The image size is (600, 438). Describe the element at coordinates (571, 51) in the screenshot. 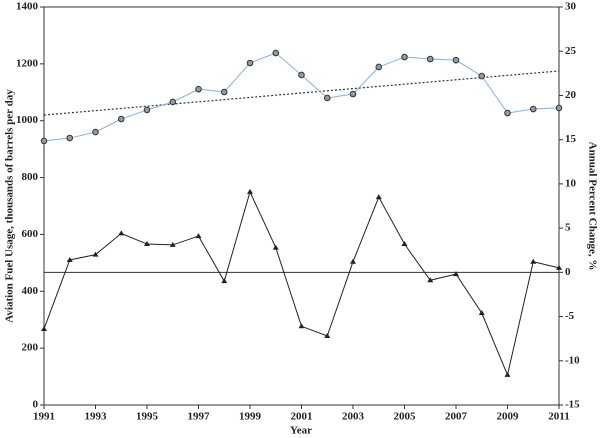

I see `y2-tick-label: 25` at that location.